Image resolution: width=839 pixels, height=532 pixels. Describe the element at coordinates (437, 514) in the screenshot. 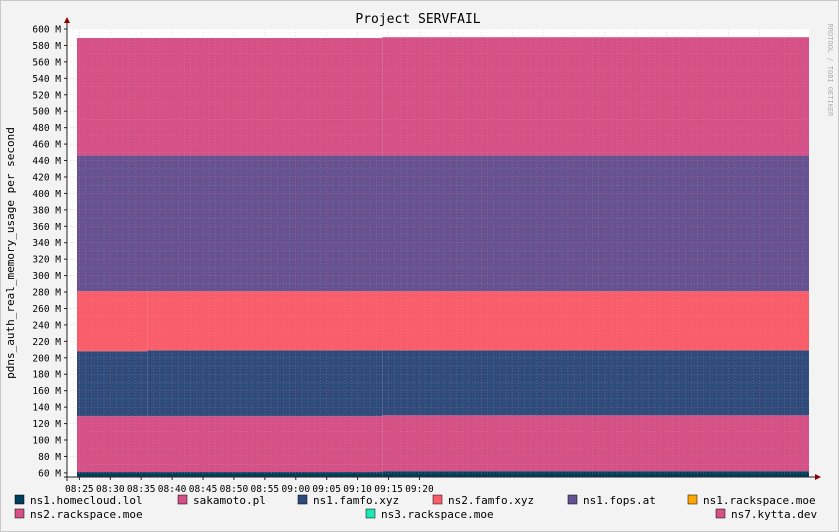

I see `legend-item-label: ns3.rackspace.moe` at that location.